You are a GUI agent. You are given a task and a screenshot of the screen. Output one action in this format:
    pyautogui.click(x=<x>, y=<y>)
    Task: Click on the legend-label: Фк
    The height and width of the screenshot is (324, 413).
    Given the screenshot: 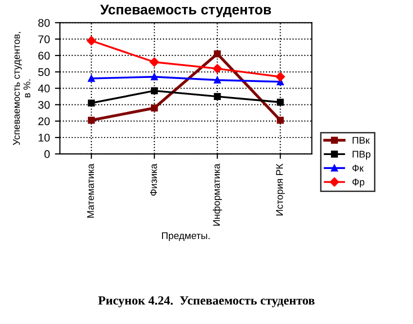 What is the action you would take?
    pyautogui.click(x=358, y=168)
    